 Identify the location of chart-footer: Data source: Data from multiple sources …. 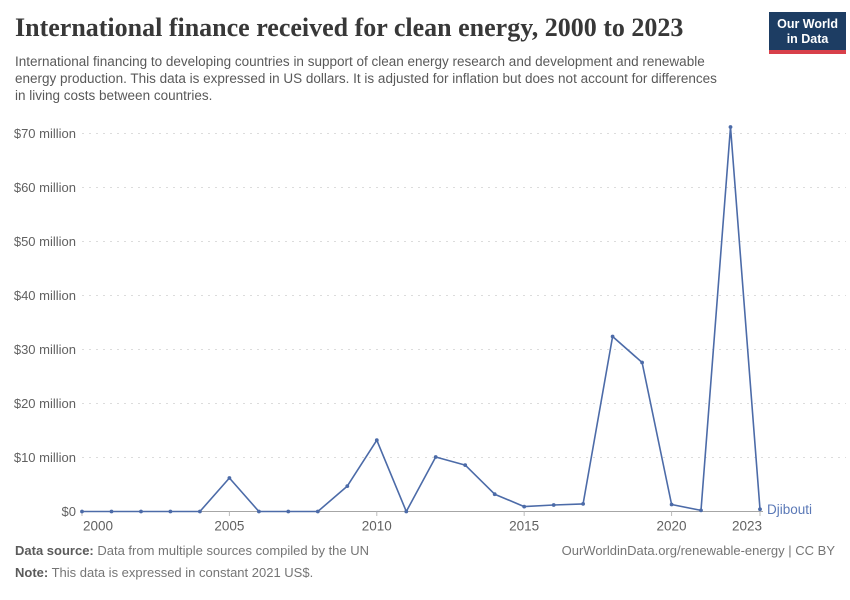
(425, 562).